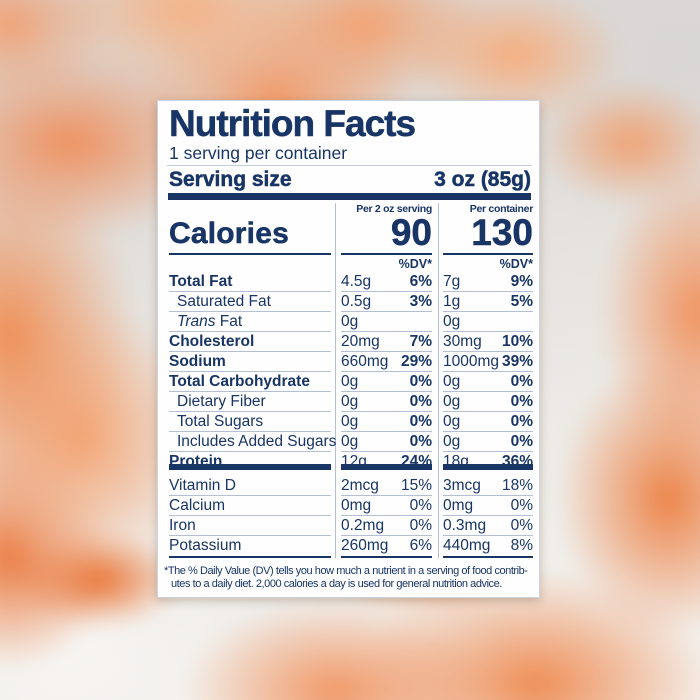 The image size is (700, 700). I want to click on amount: 30mg, so click(462, 341).